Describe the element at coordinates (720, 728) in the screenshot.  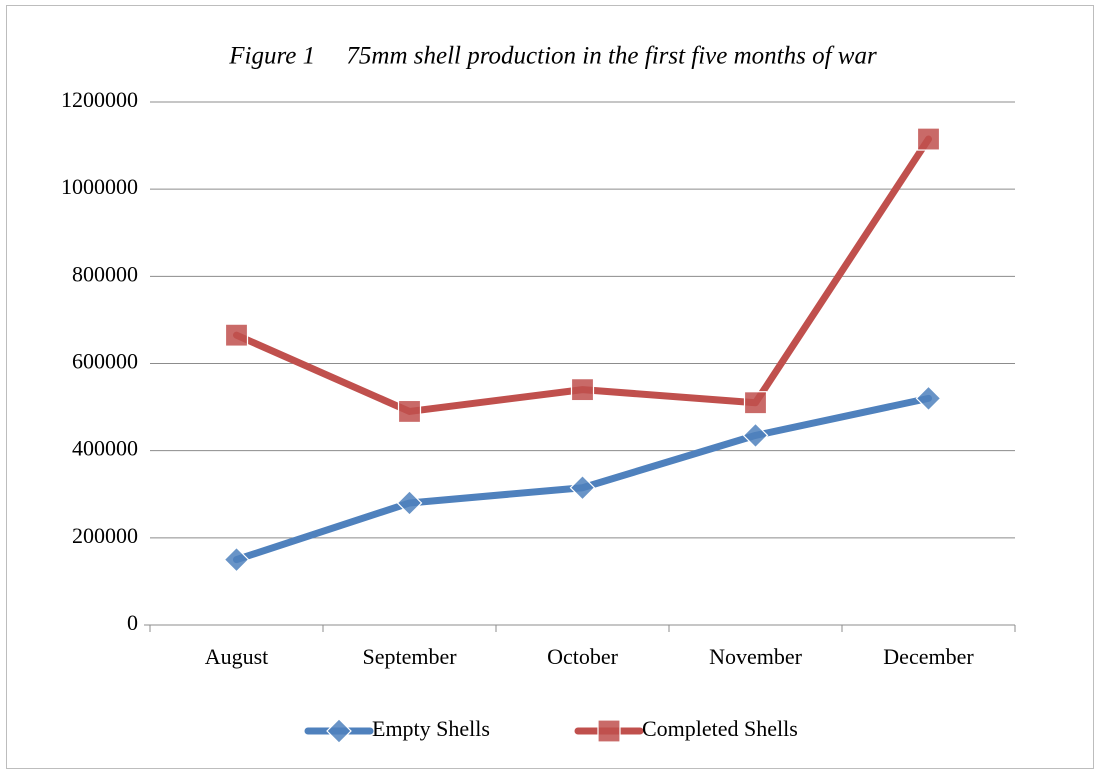
I see `legend-label: Completed Shells` at that location.